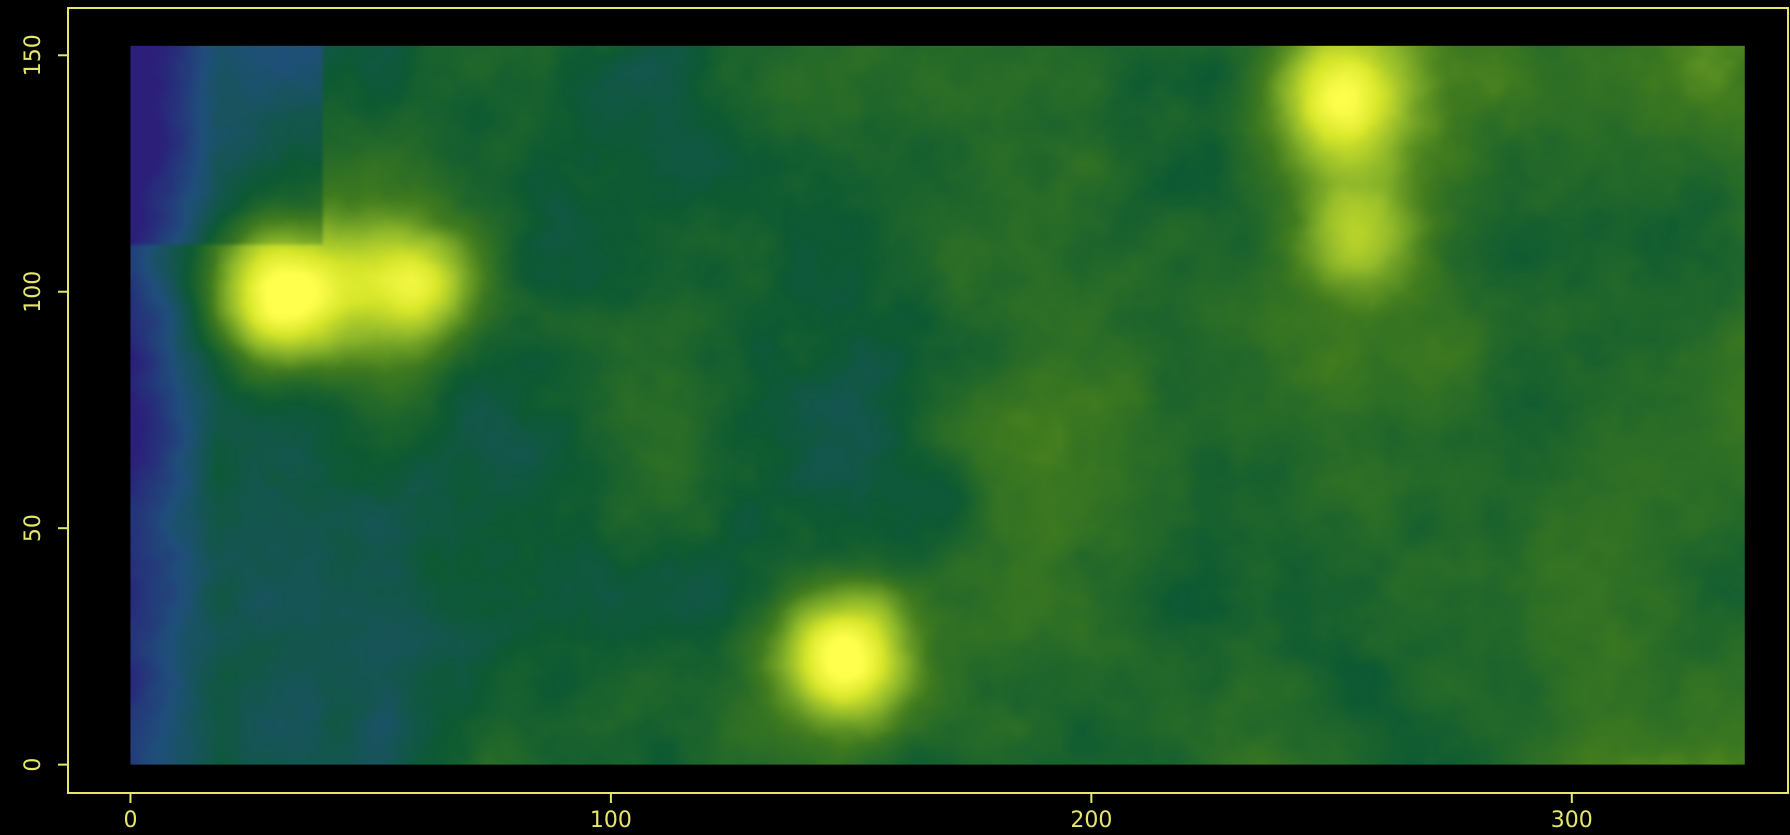 This screenshot has width=1790, height=835. Describe the element at coordinates (611, 820) in the screenshot. I see `x-tick-label: 100` at that location.